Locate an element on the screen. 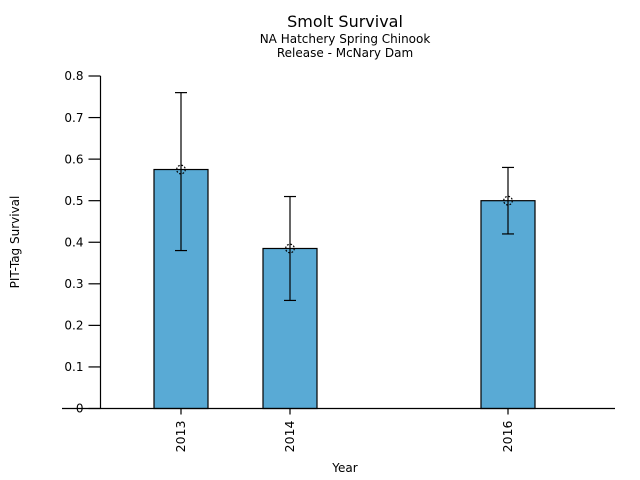 Image resolution: width=640 pixels, height=480 pixels. point-marker-2013 is located at coordinates (181, 169).